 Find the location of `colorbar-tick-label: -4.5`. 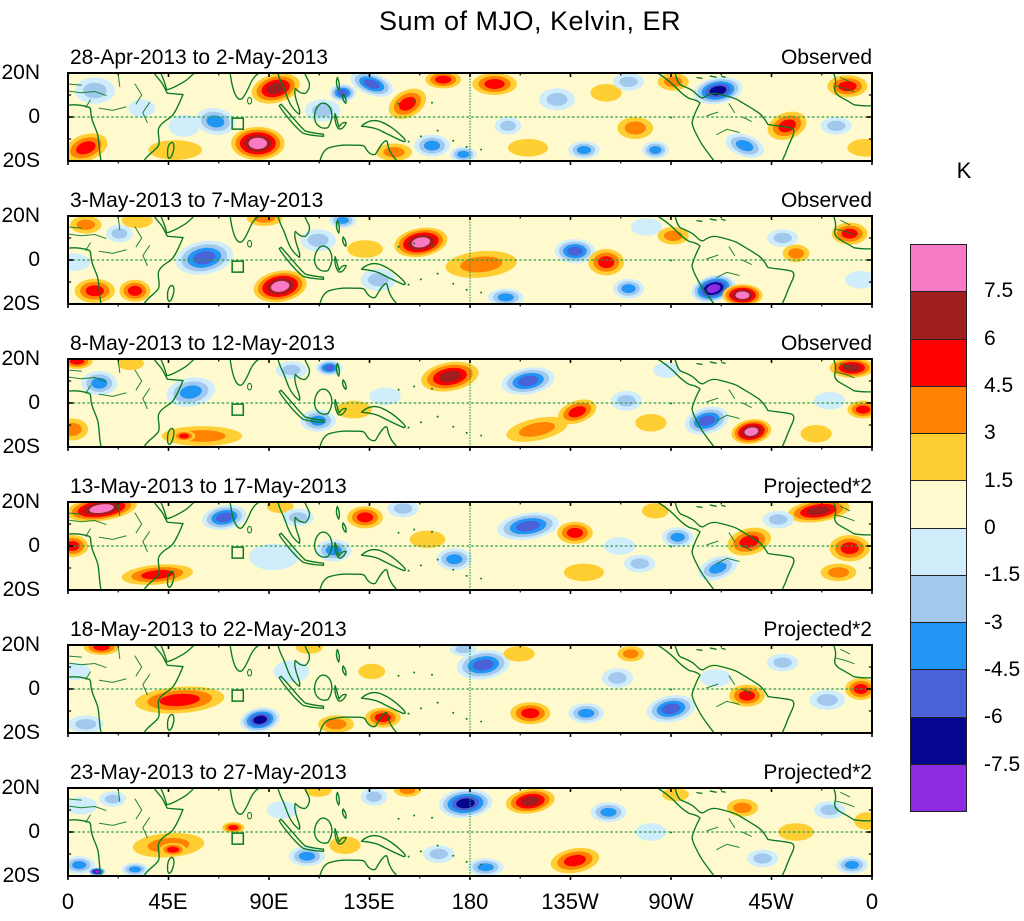

colorbar-tick-label: -4.5 is located at coordinates (1002, 669).